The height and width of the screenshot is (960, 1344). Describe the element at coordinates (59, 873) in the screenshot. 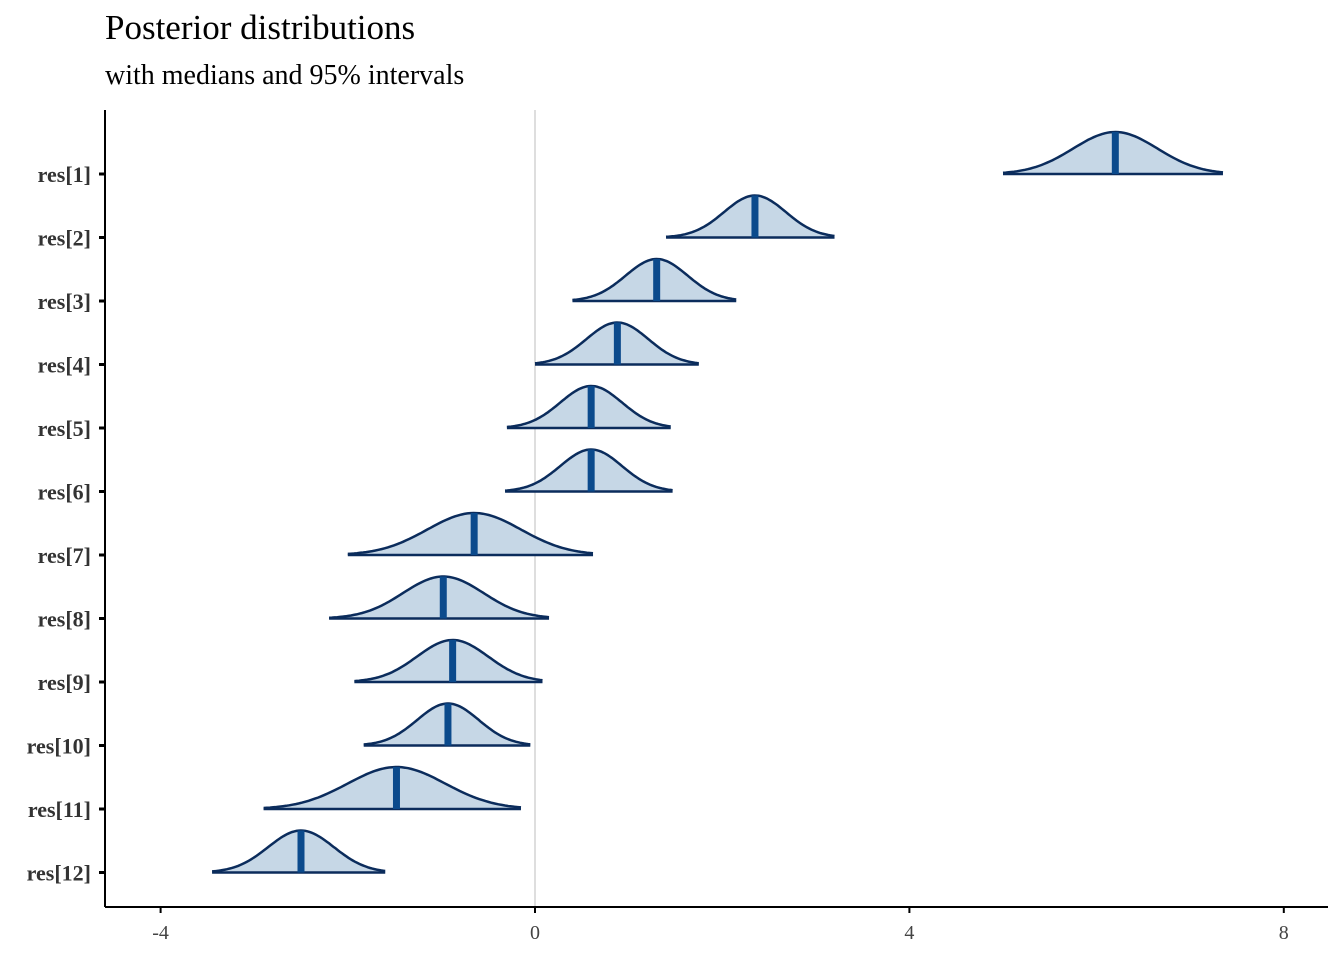

I see `y-tick-label: res[12]` at that location.